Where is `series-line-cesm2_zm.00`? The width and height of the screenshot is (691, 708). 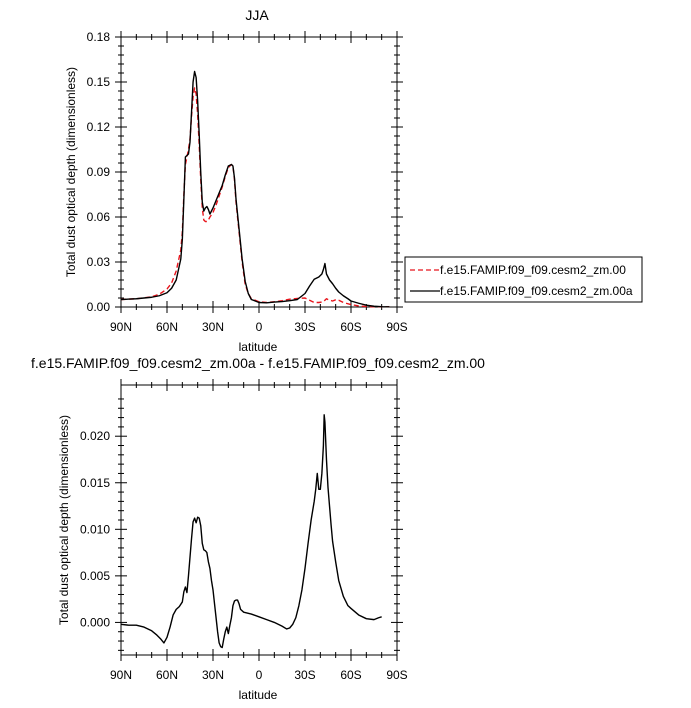
series-line-cesm2_zm.00 is located at coordinates (255, 197).